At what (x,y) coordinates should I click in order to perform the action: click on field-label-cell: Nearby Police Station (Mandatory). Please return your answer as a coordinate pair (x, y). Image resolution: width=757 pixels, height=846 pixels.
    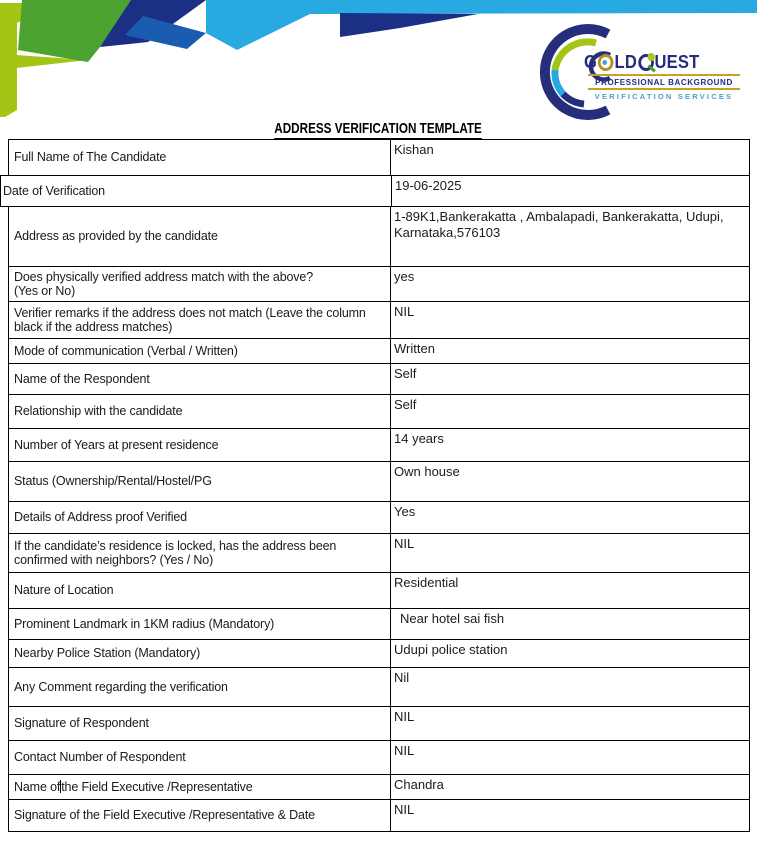
    Looking at the image, I should click on (200, 653).